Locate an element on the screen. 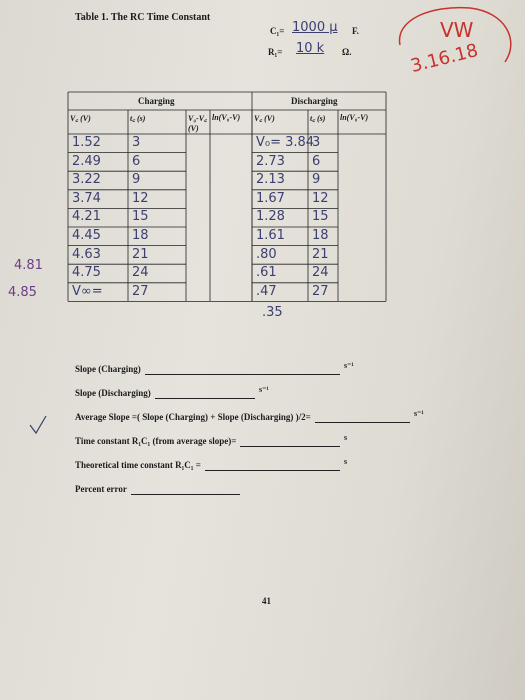 This screenshot has height=700, width=525. table-cell: V₀= 3.84 is located at coordinates (285, 142).